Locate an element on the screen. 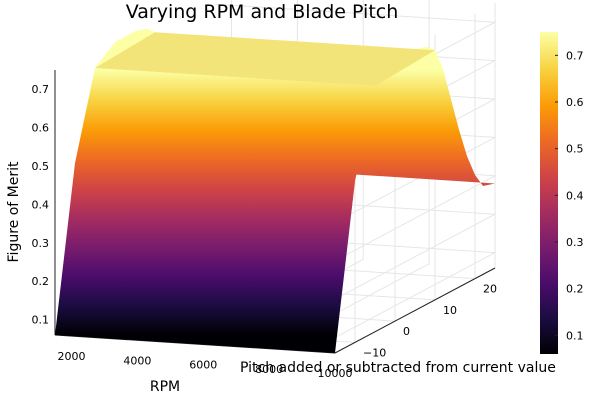  z-tick-label: 0.7 is located at coordinates (41, 89).